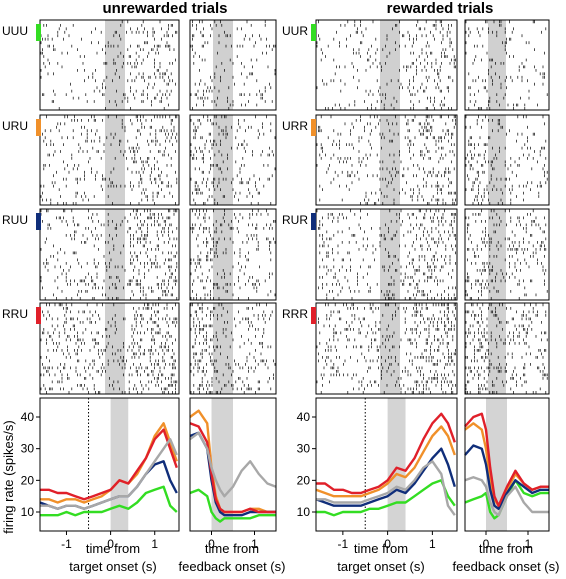  What do you see at coordinates (232, 566) in the screenshot?
I see `x-axis-label-feedback-left-2: feedback onset (s)` at bounding box center [232, 566].